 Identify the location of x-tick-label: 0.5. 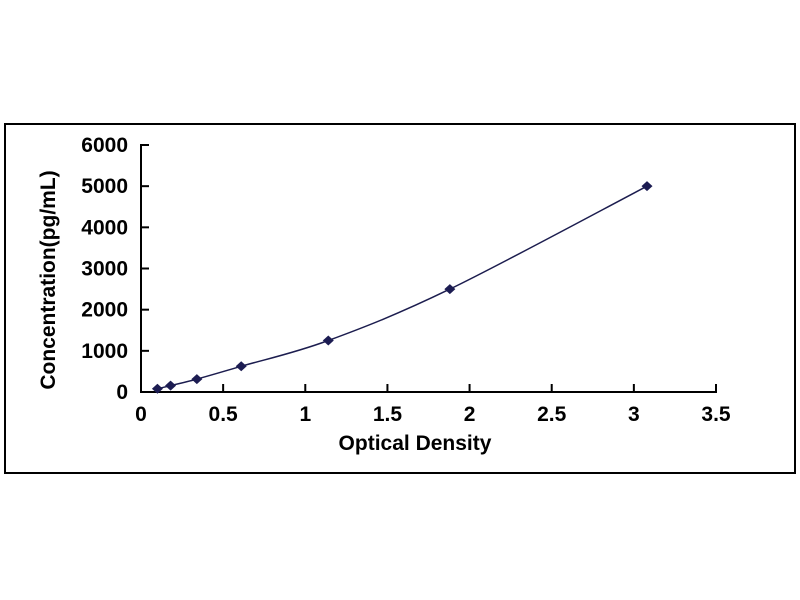
(224, 414).